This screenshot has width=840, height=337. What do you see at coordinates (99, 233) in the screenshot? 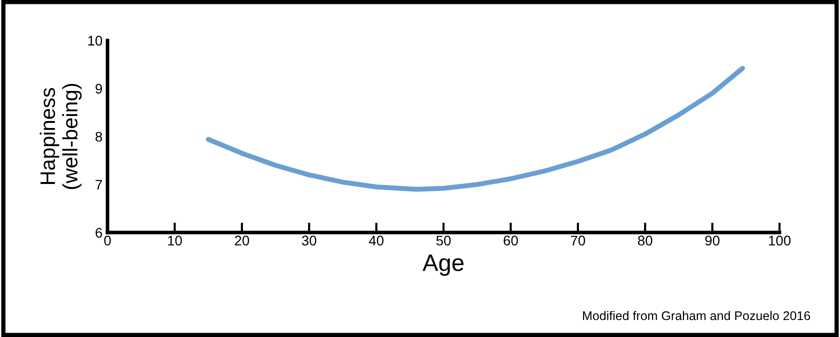
I see `y-tick-label: 6` at bounding box center [99, 233].